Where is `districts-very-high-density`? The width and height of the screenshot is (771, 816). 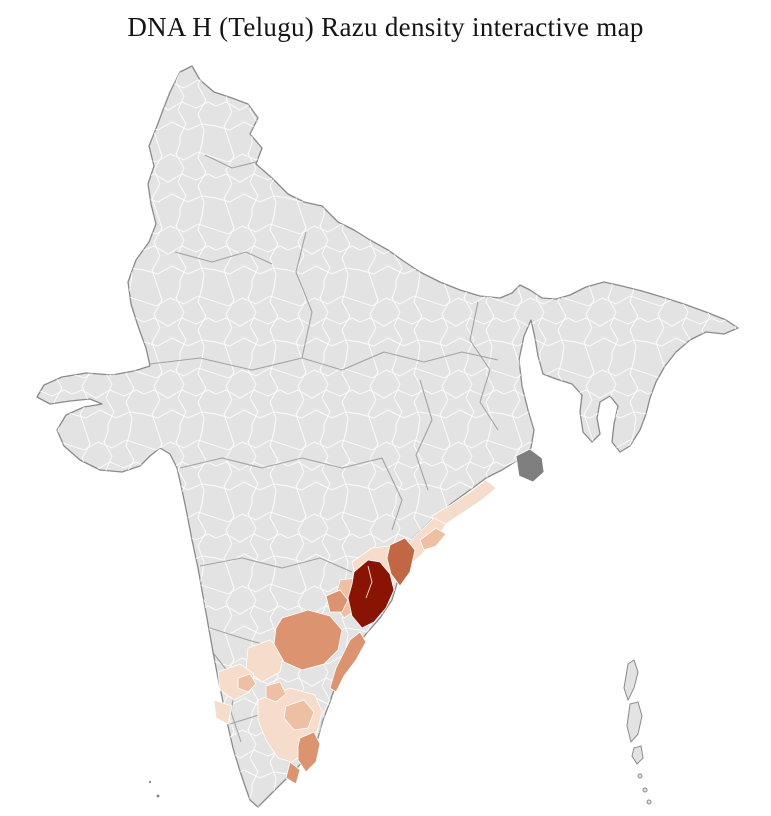 districts-very-high-density is located at coordinates (371, 594).